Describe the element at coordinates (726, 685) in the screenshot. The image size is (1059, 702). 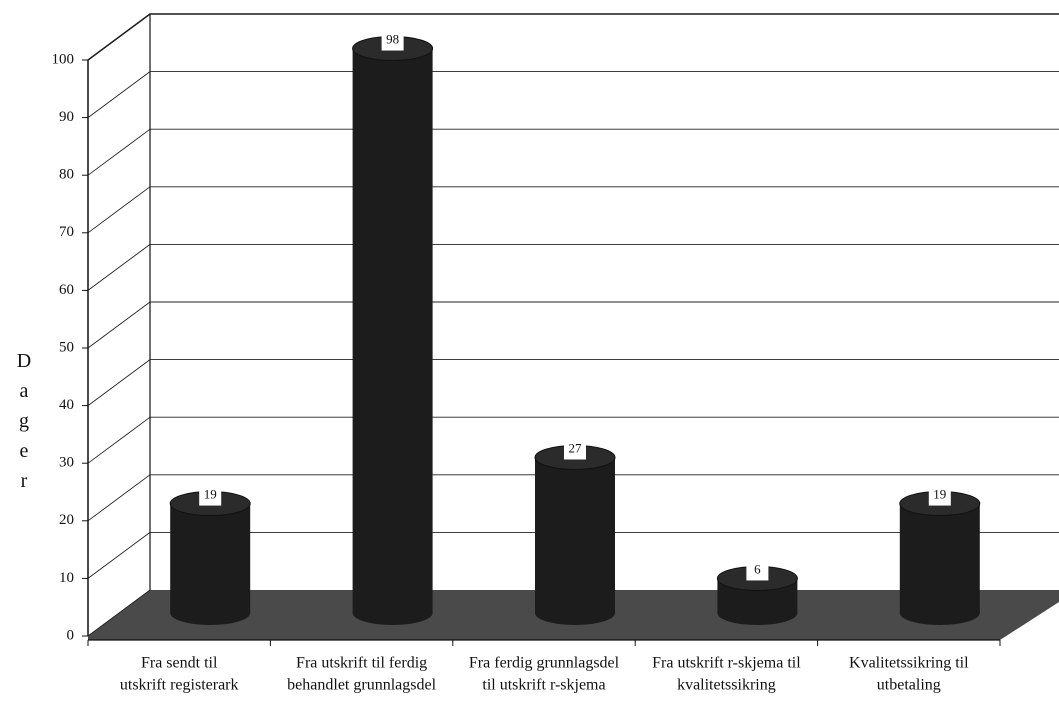
I see `x-tick-label: kvalitetssikring` at that location.